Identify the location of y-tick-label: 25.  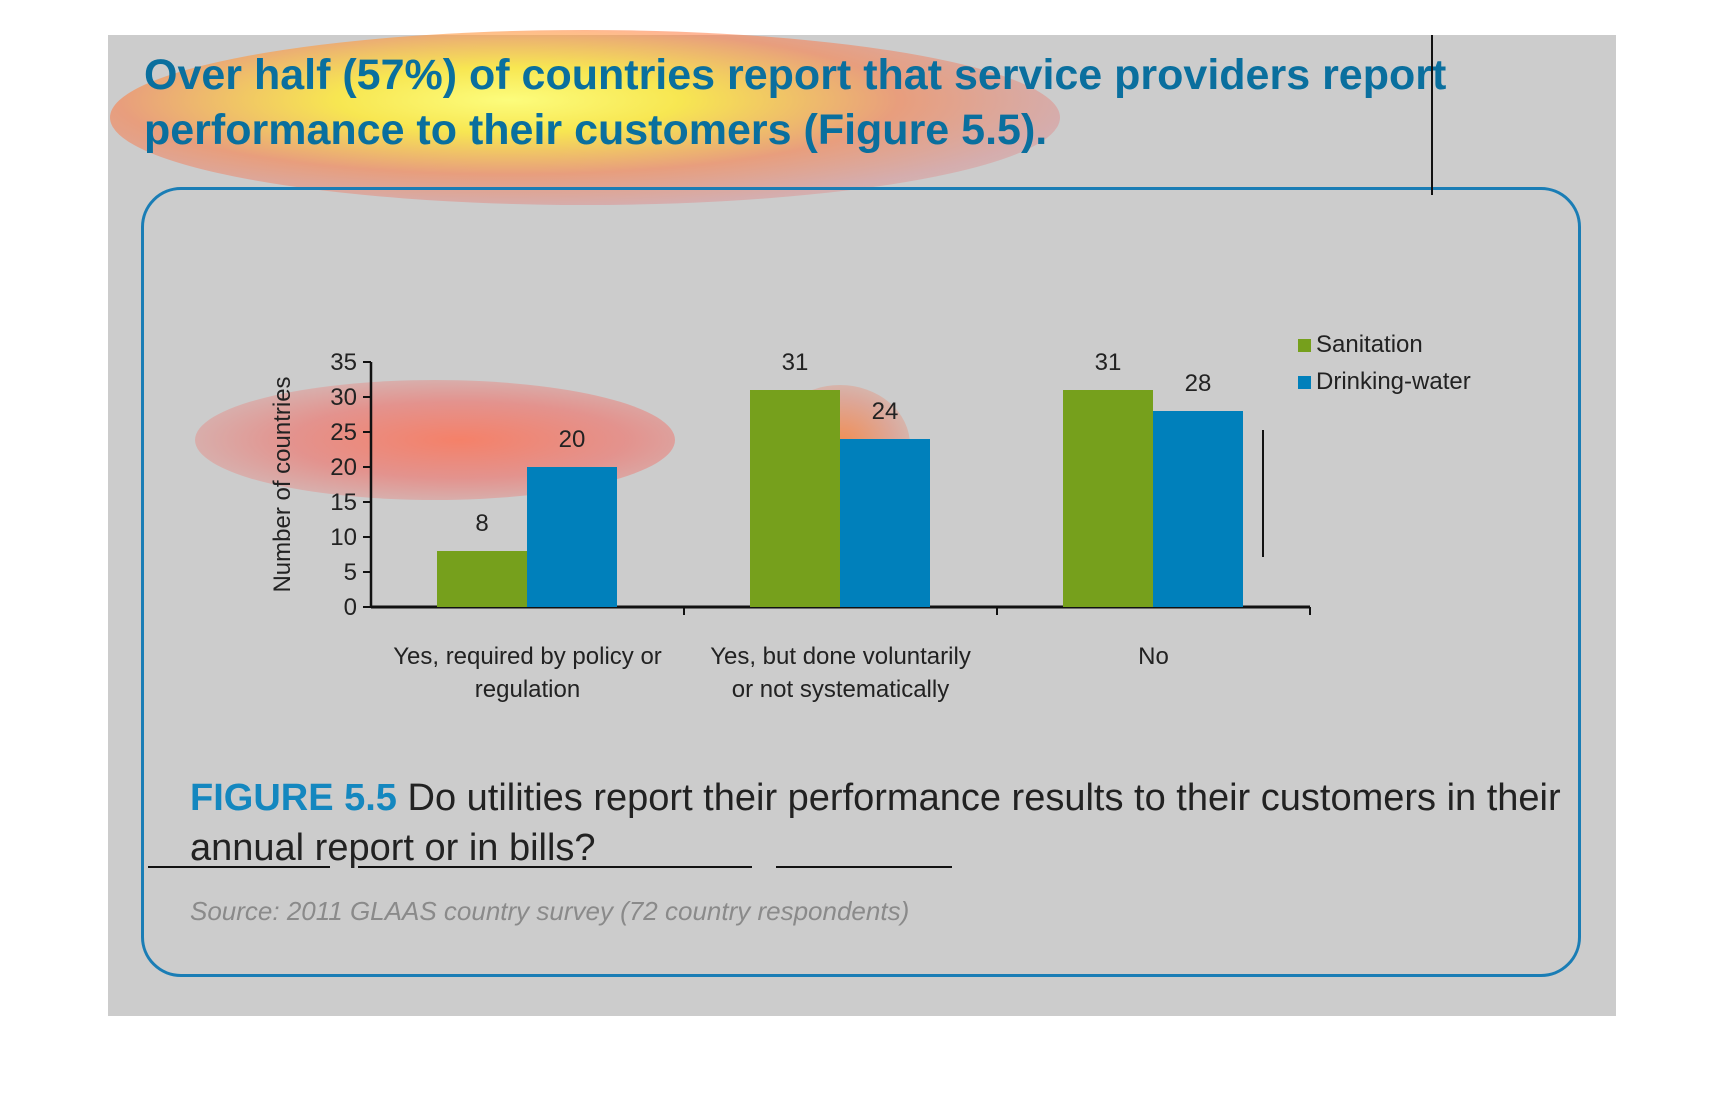
(343, 432).